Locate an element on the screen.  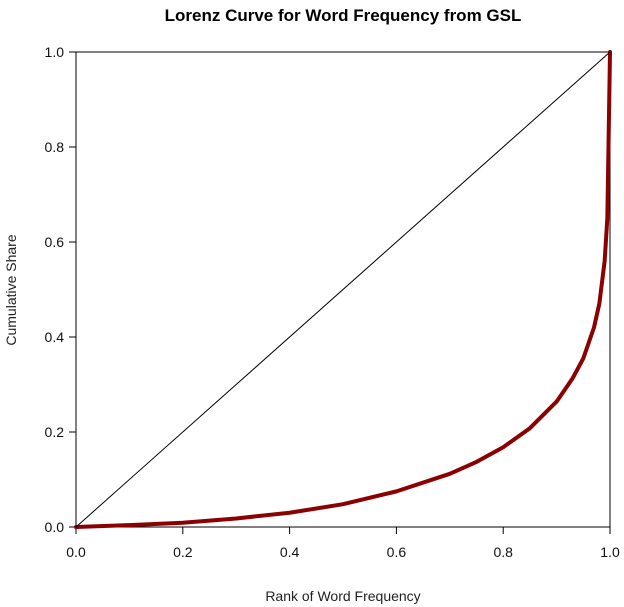
y-axis: 0.0 0.2 0.4 0.6 0.8 1.0 is located at coordinates (60, 289).